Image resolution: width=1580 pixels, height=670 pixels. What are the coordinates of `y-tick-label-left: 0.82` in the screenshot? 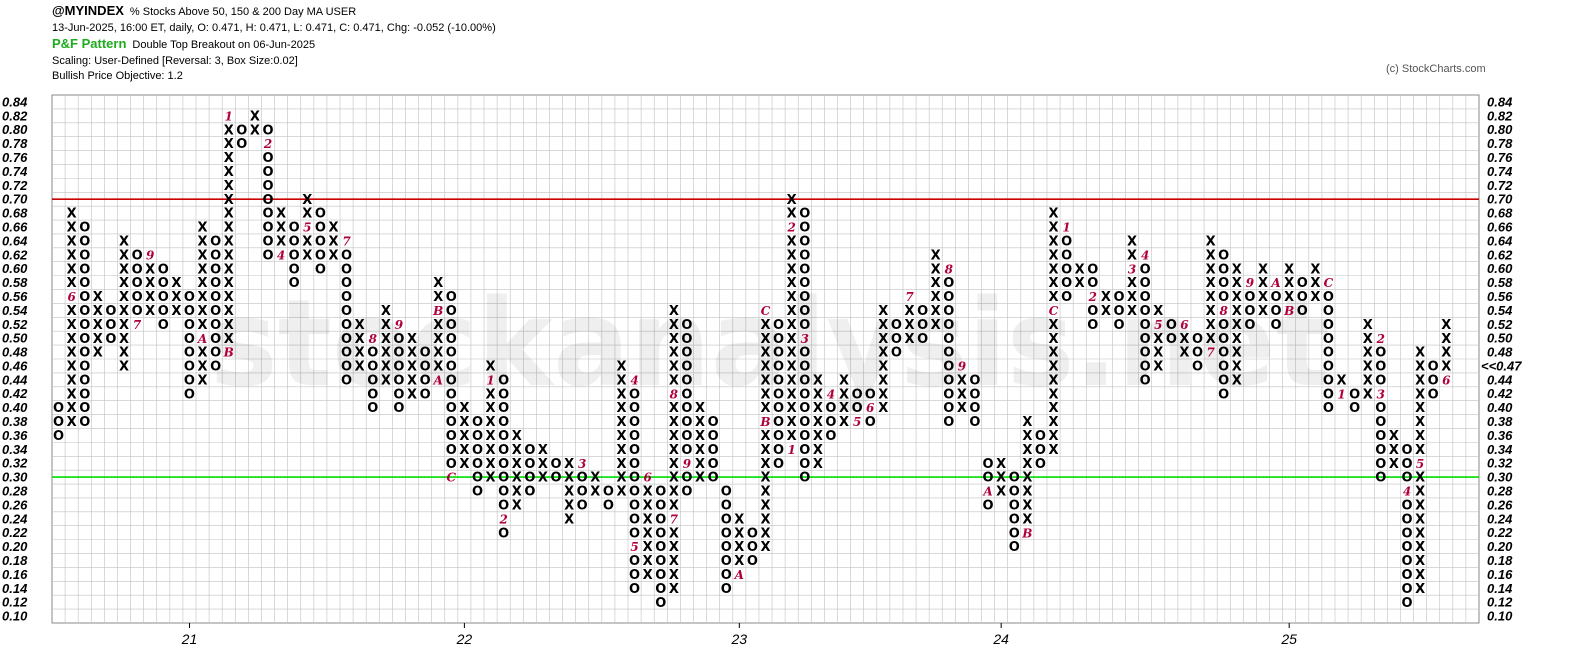 It's located at (15, 115).